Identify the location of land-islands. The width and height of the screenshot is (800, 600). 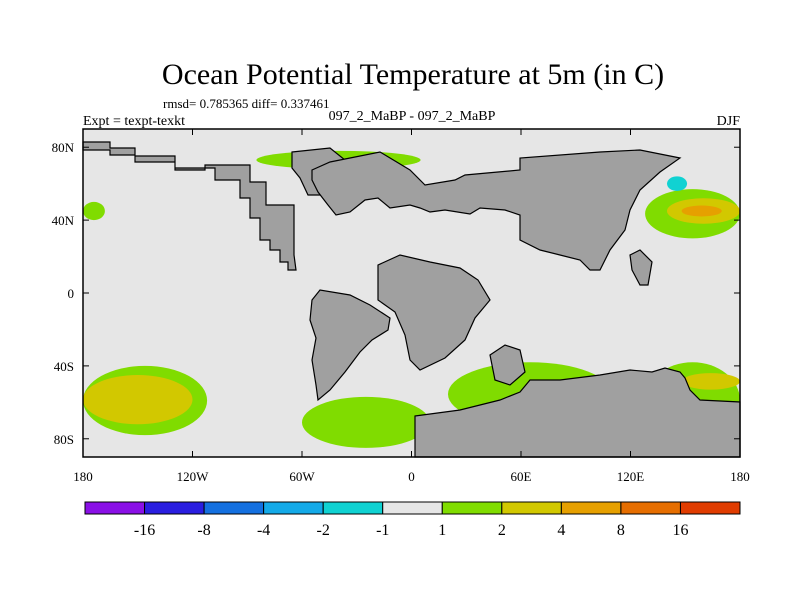
(641, 267).